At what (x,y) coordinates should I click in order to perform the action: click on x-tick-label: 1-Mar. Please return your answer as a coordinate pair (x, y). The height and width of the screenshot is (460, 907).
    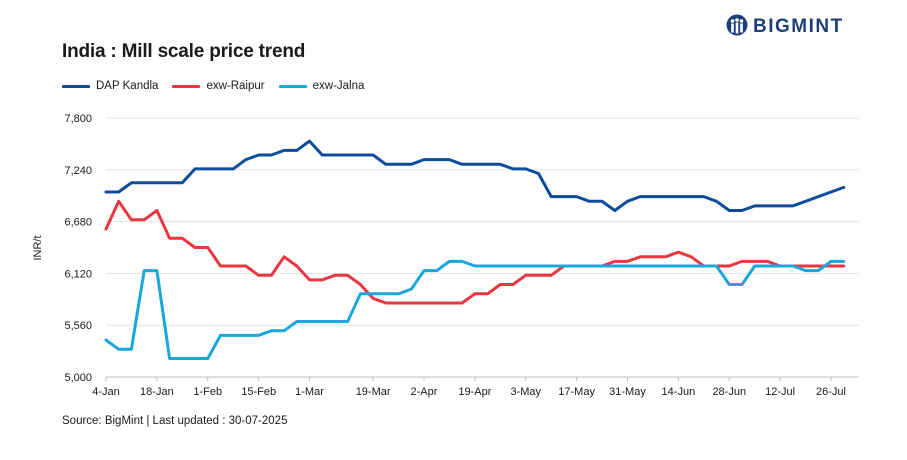
    Looking at the image, I should click on (309, 392).